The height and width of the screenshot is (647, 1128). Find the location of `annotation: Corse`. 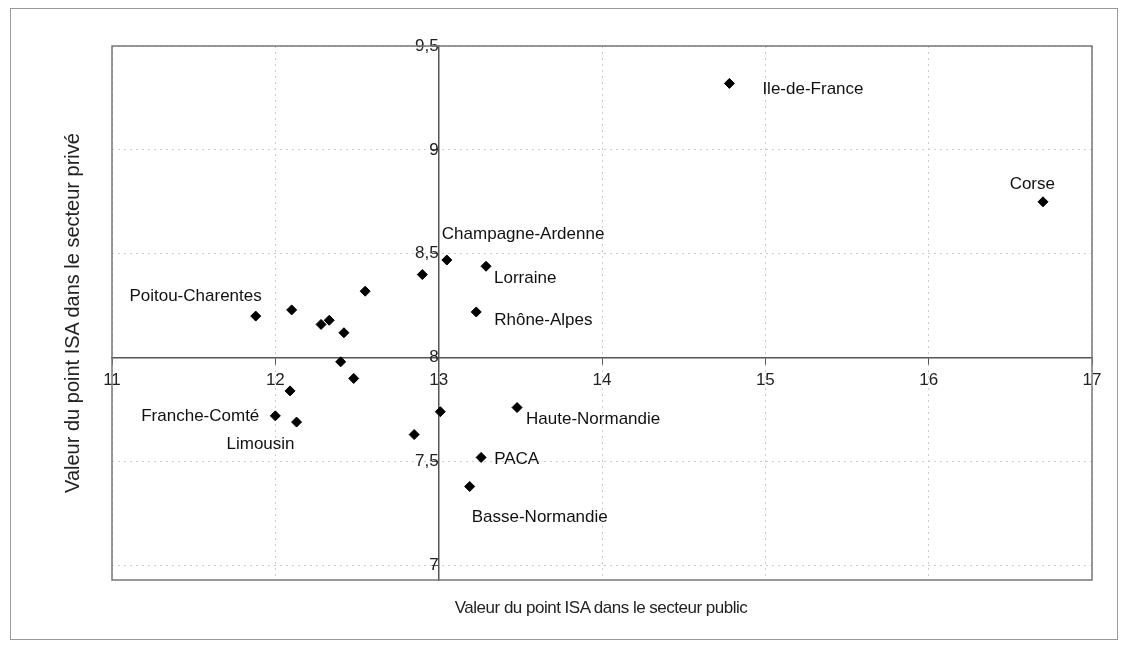

annotation: Corse is located at coordinates (1032, 183).